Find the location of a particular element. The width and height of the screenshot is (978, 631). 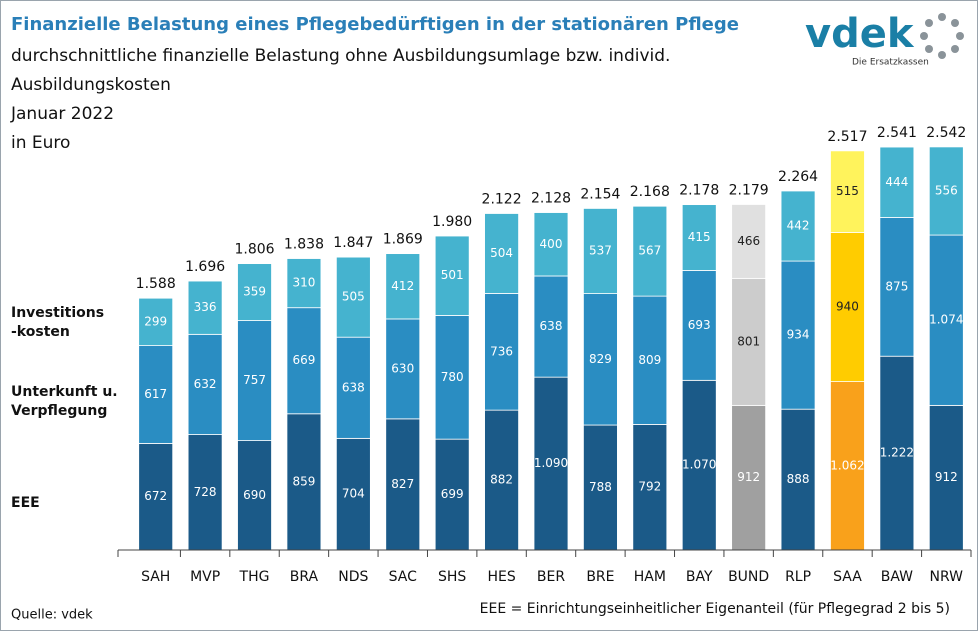

total-label: 2.541 is located at coordinates (897, 133).